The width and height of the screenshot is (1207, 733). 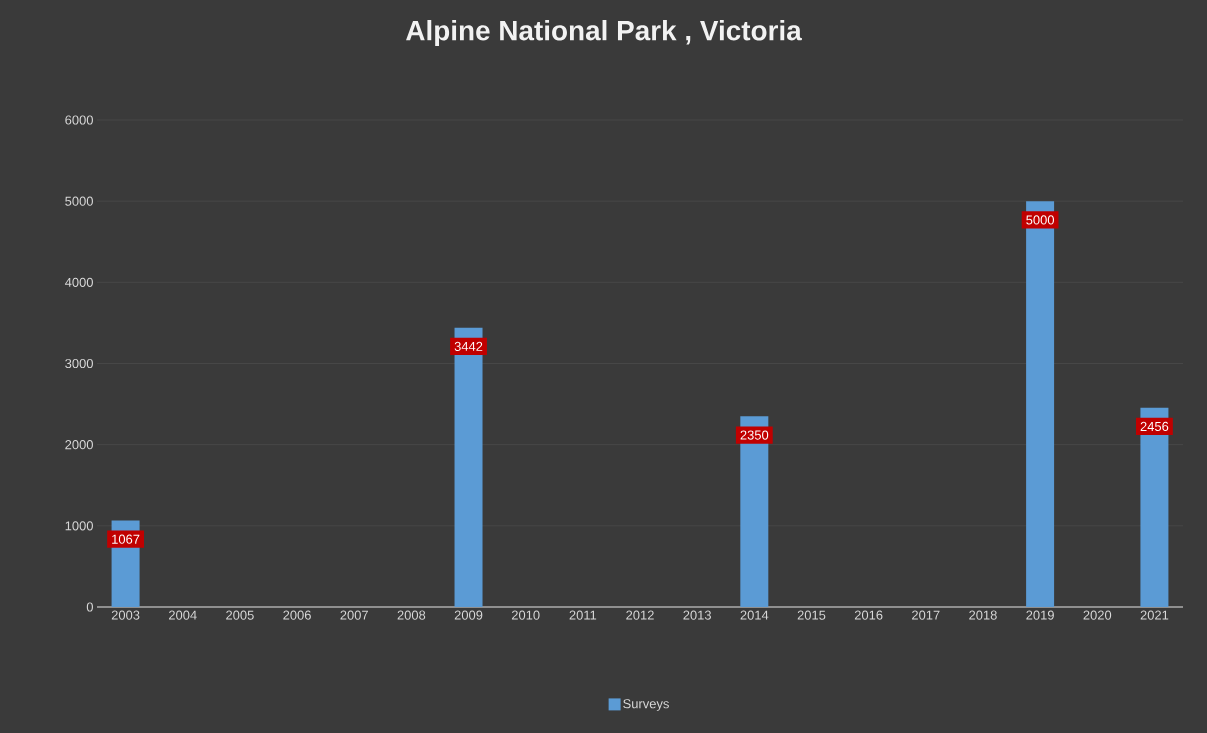 What do you see at coordinates (926, 615) in the screenshot?
I see `x-tick-label: 2017` at bounding box center [926, 615].